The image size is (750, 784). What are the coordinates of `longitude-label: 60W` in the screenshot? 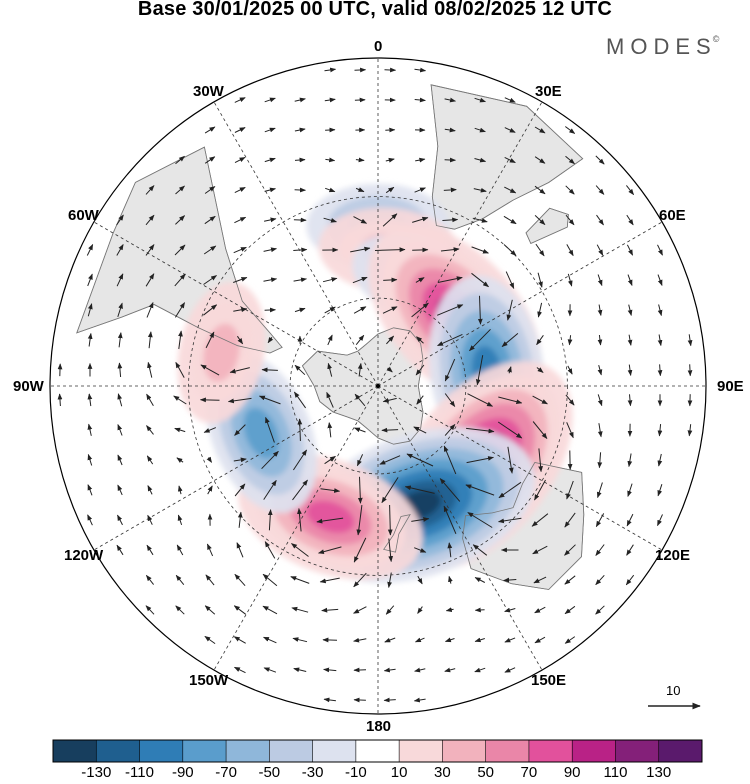 It's located at (83, 215).